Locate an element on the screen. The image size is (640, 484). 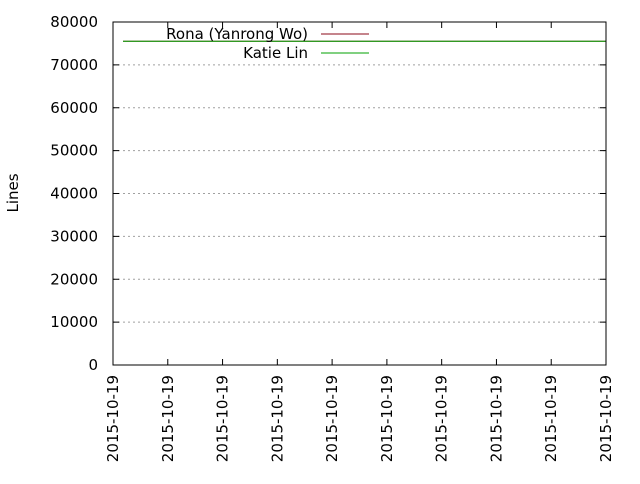
y-tick-label: 60000 is located at coordinates (74, 108).